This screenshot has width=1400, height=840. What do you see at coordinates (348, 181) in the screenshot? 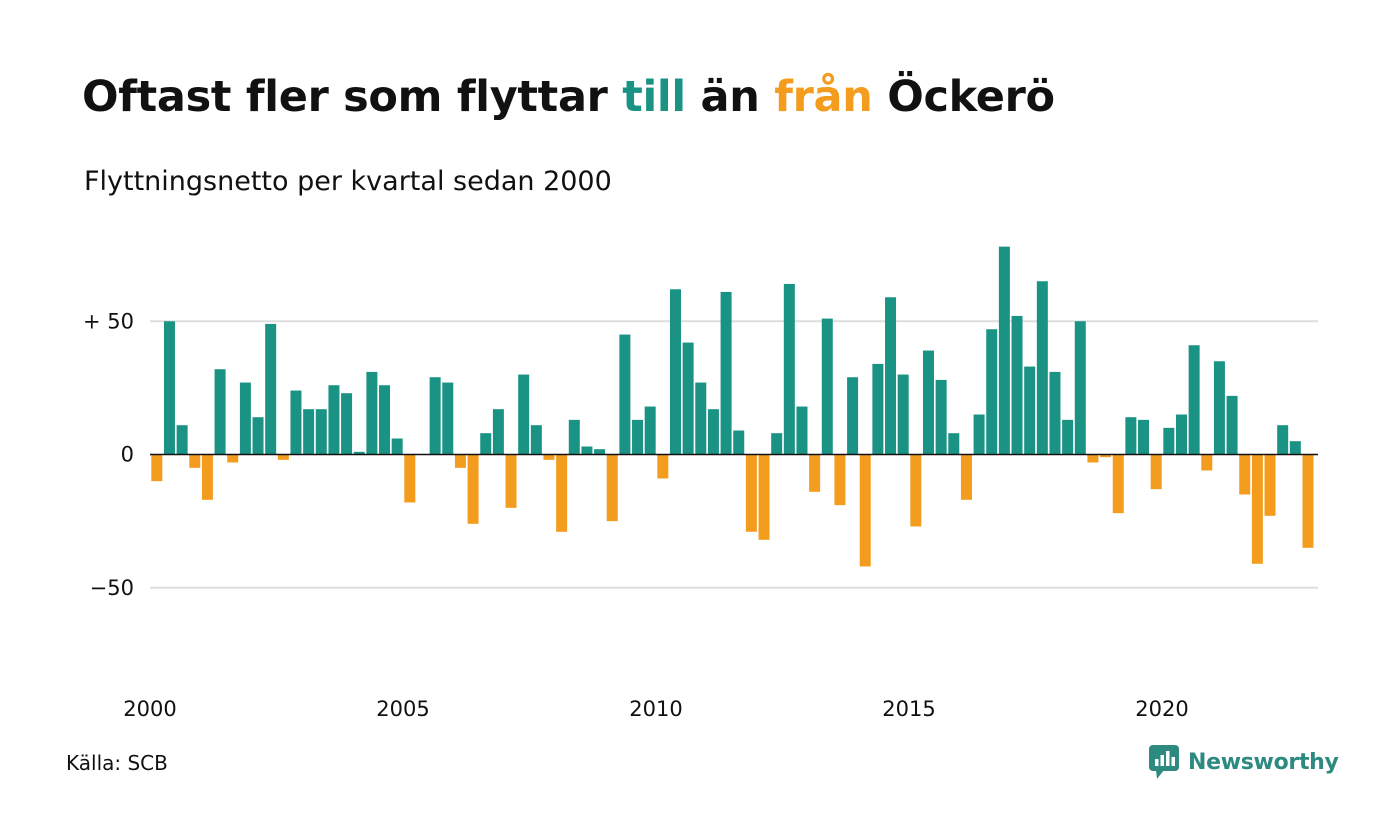
I see `chart-subtitle: Flyttningsnetto per kvartal sedan 2000` at bounding box center [348, 181].